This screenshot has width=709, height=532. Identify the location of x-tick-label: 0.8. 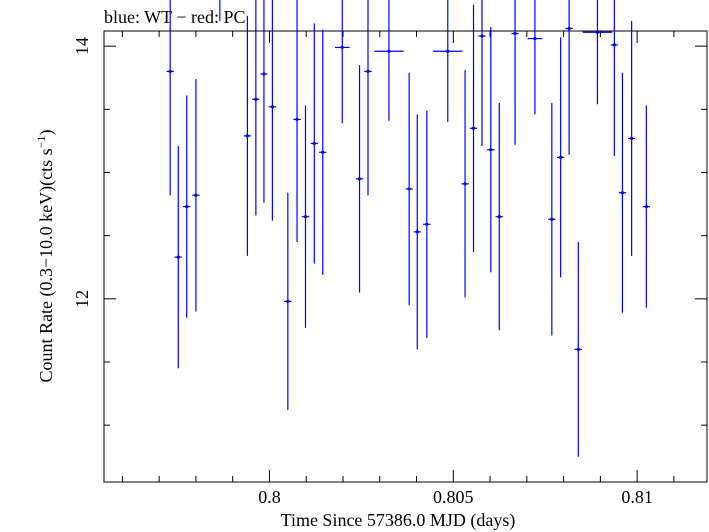
(269, 497).